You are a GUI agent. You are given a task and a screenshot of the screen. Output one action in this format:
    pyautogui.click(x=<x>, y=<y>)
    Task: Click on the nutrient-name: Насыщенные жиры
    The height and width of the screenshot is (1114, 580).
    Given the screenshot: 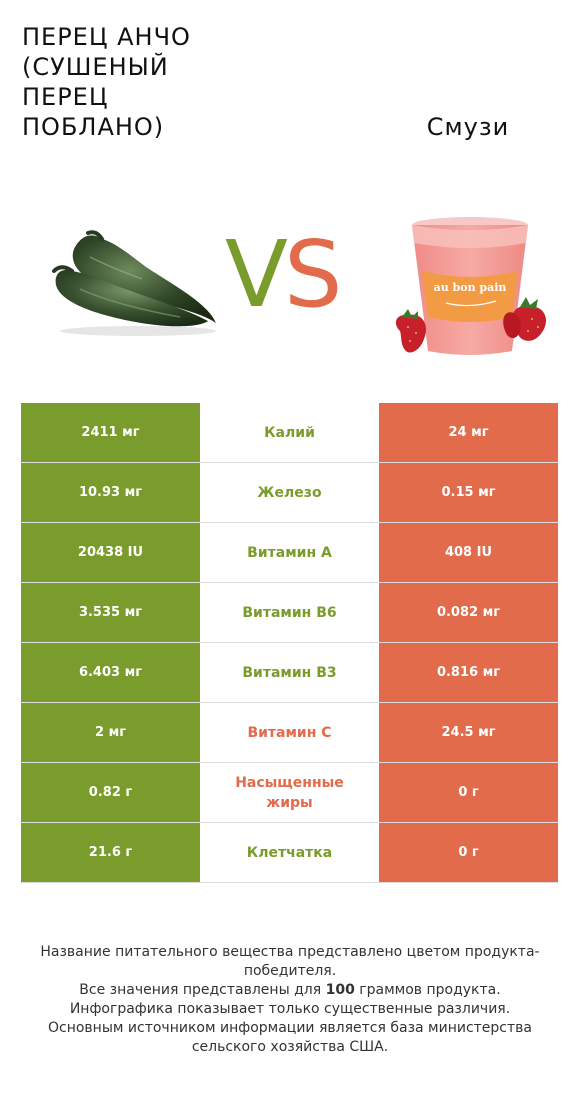 What is the action you would take?
    pyautogui.click(x=289, y=792)
    